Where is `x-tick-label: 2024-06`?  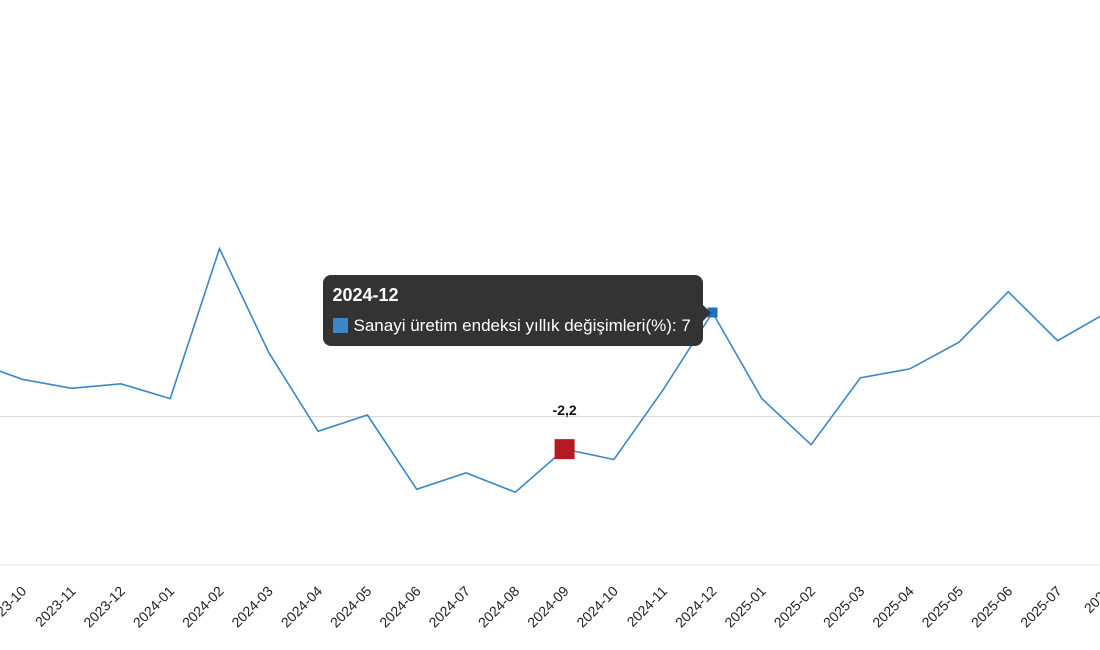 x-tick-label: 2024-06 is located at coordinates (400, 607).